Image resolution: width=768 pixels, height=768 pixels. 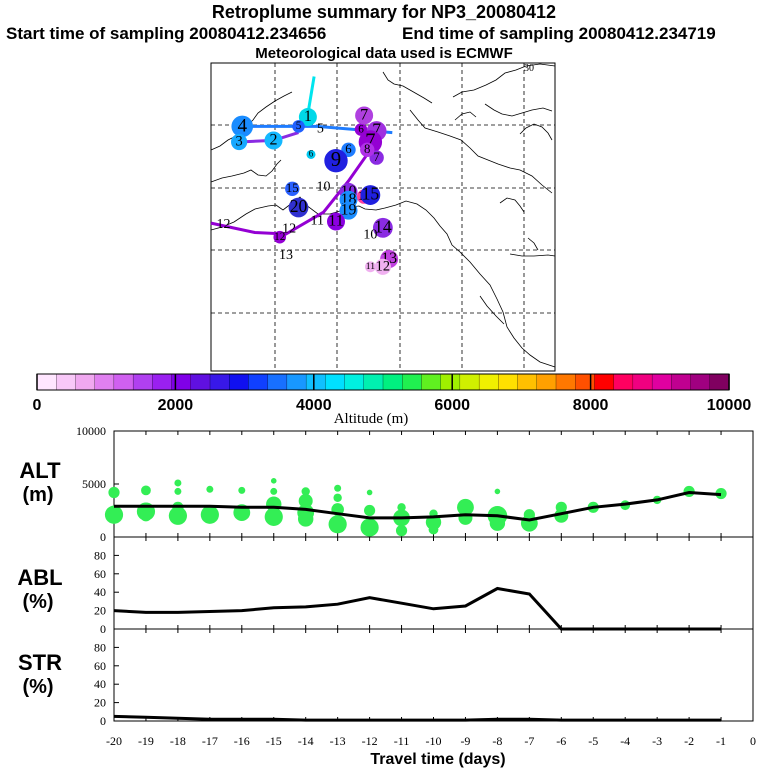 I want to click on map-corner-label: 30, so click(x=529, y=68).